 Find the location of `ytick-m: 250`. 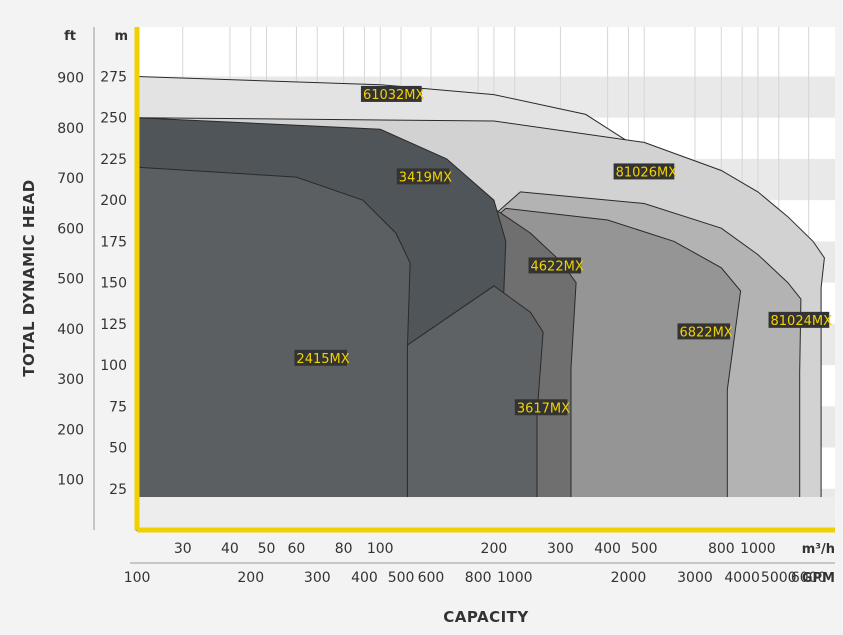

ytick-m: 250 is located at coordinates (113, 119).